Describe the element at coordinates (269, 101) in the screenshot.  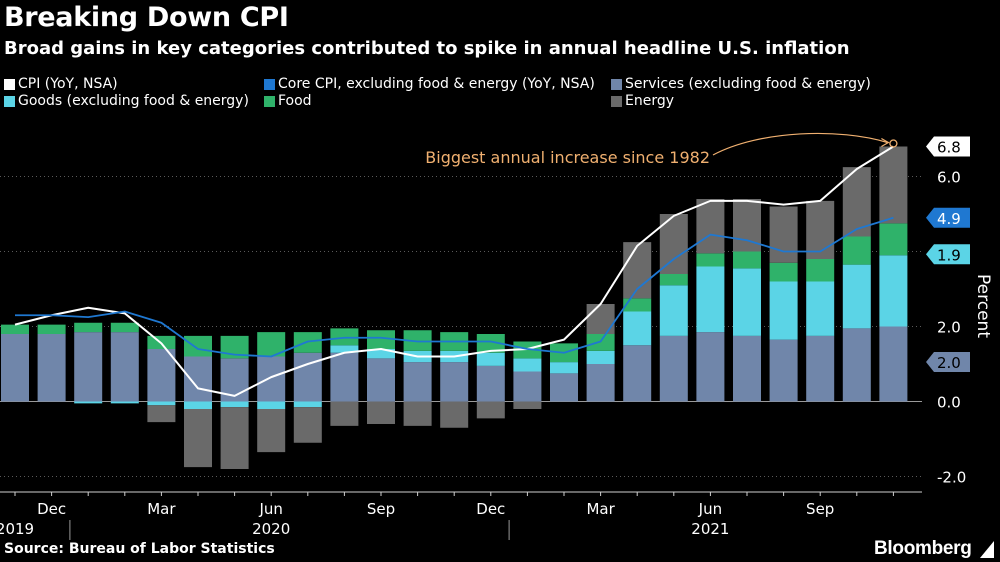
I see `legend-swatch-food` at that location.